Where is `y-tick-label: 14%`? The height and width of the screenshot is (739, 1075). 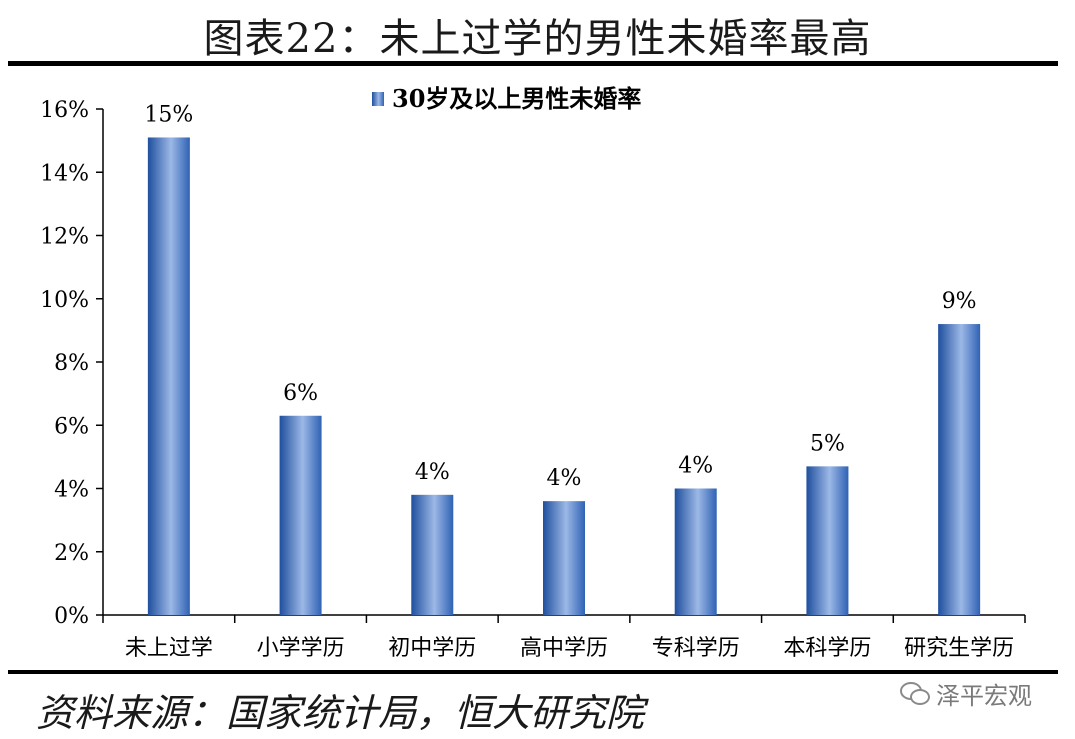 y-tick-label: 14% is located at coordinates (64, 173).